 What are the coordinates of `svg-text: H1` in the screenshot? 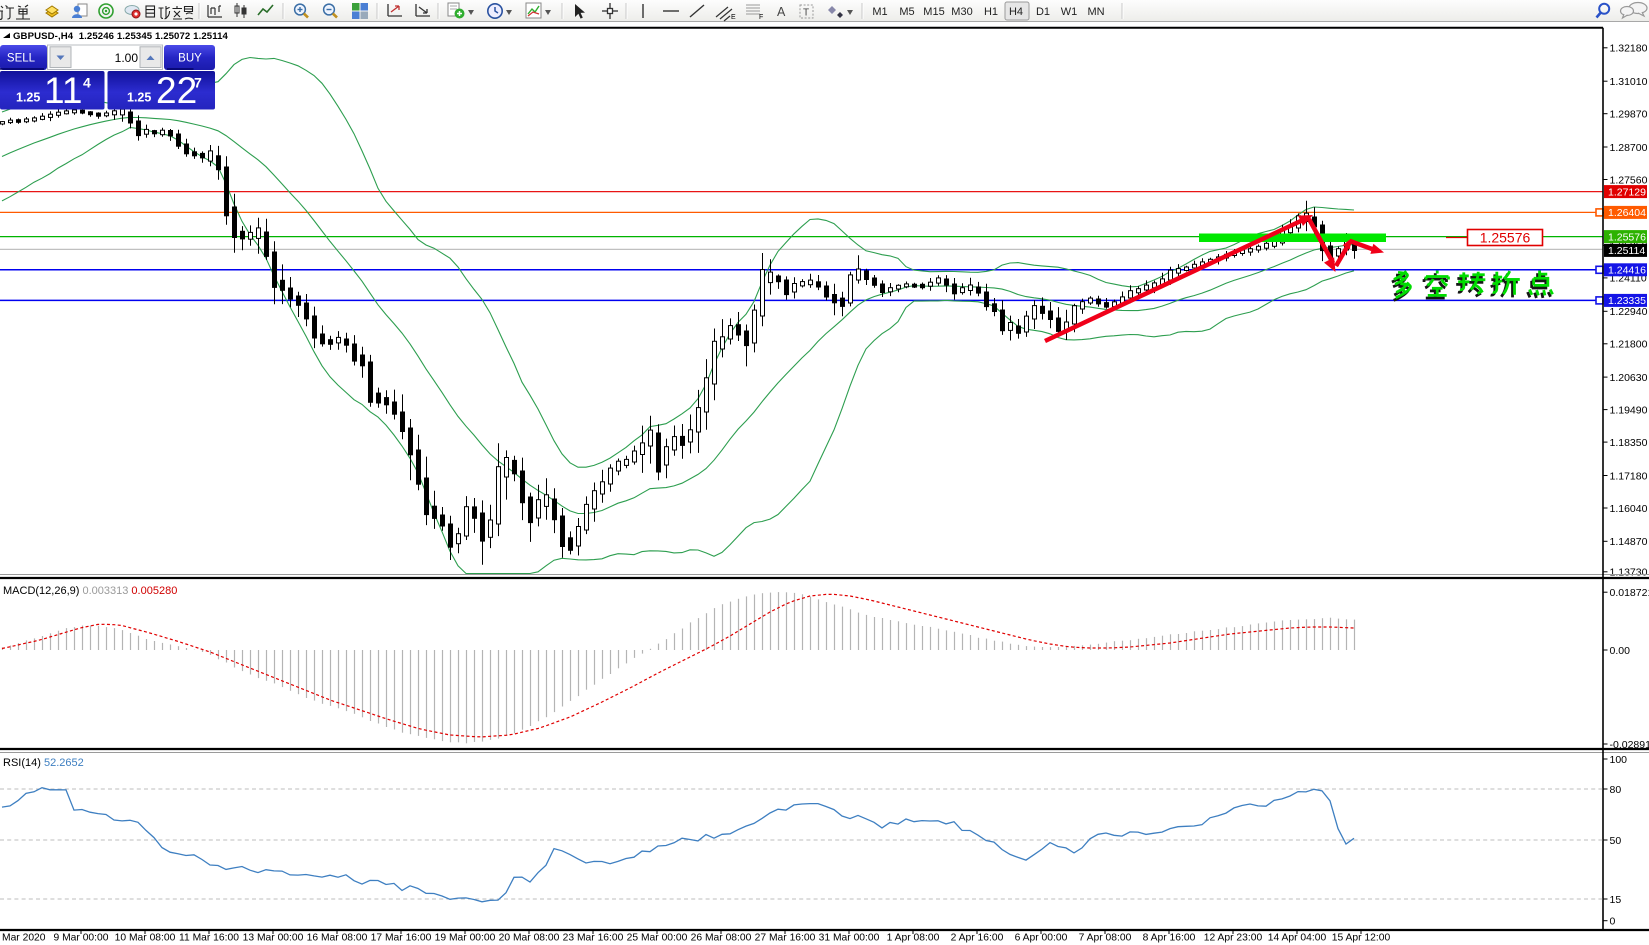 It's located at (991, 12).